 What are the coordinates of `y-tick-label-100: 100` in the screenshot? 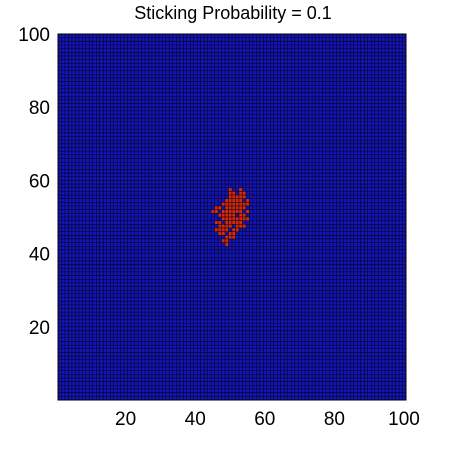 It's located at (34, 35).